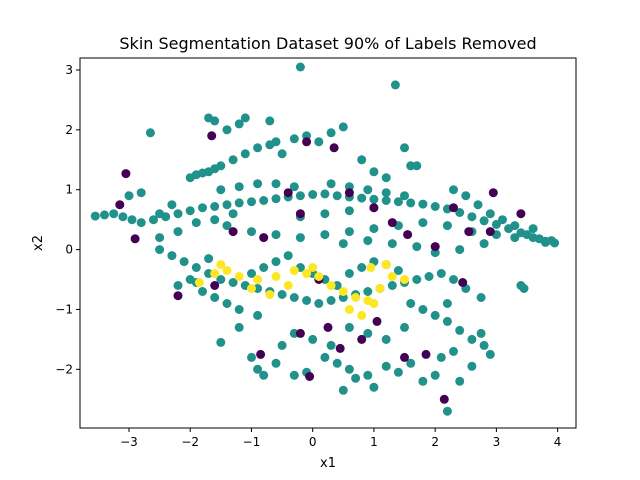 The width and height of the screenshot is (640, 480). Describe the element at coordinates (252, 442) in the screenshot. I see `x-tick-label: −1` at that location.